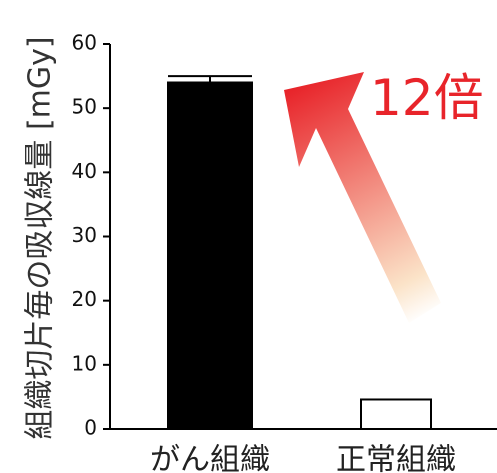 Image resolution: width=497 pixels, height=473 pixels. I want to click on x-category-label: 正常組織, so click(396, 458).